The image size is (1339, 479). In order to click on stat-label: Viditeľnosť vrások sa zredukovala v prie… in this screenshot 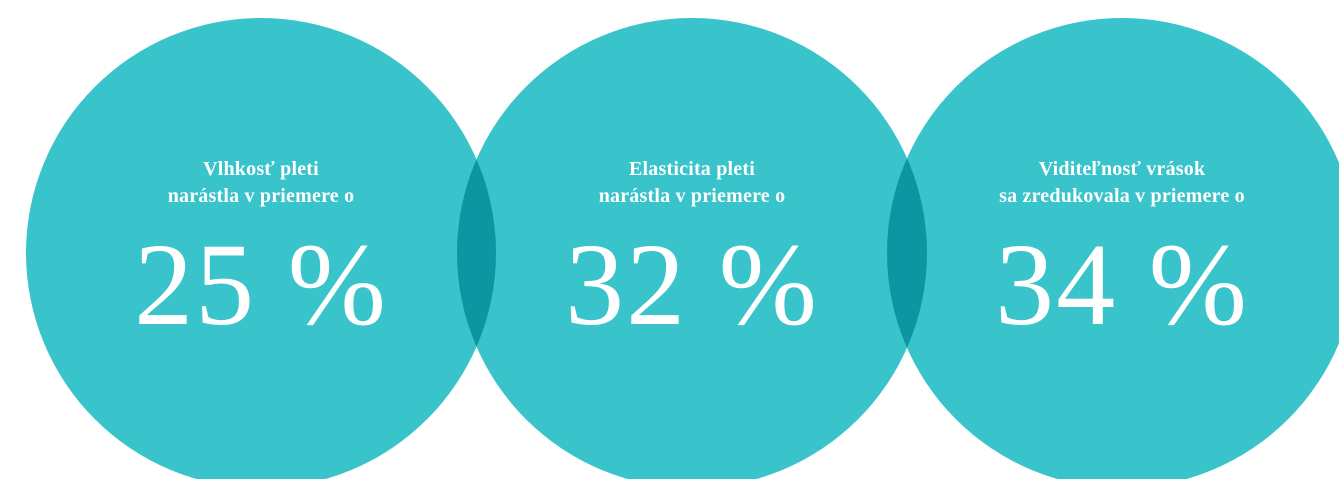, I will do `click(1113, 183)`.